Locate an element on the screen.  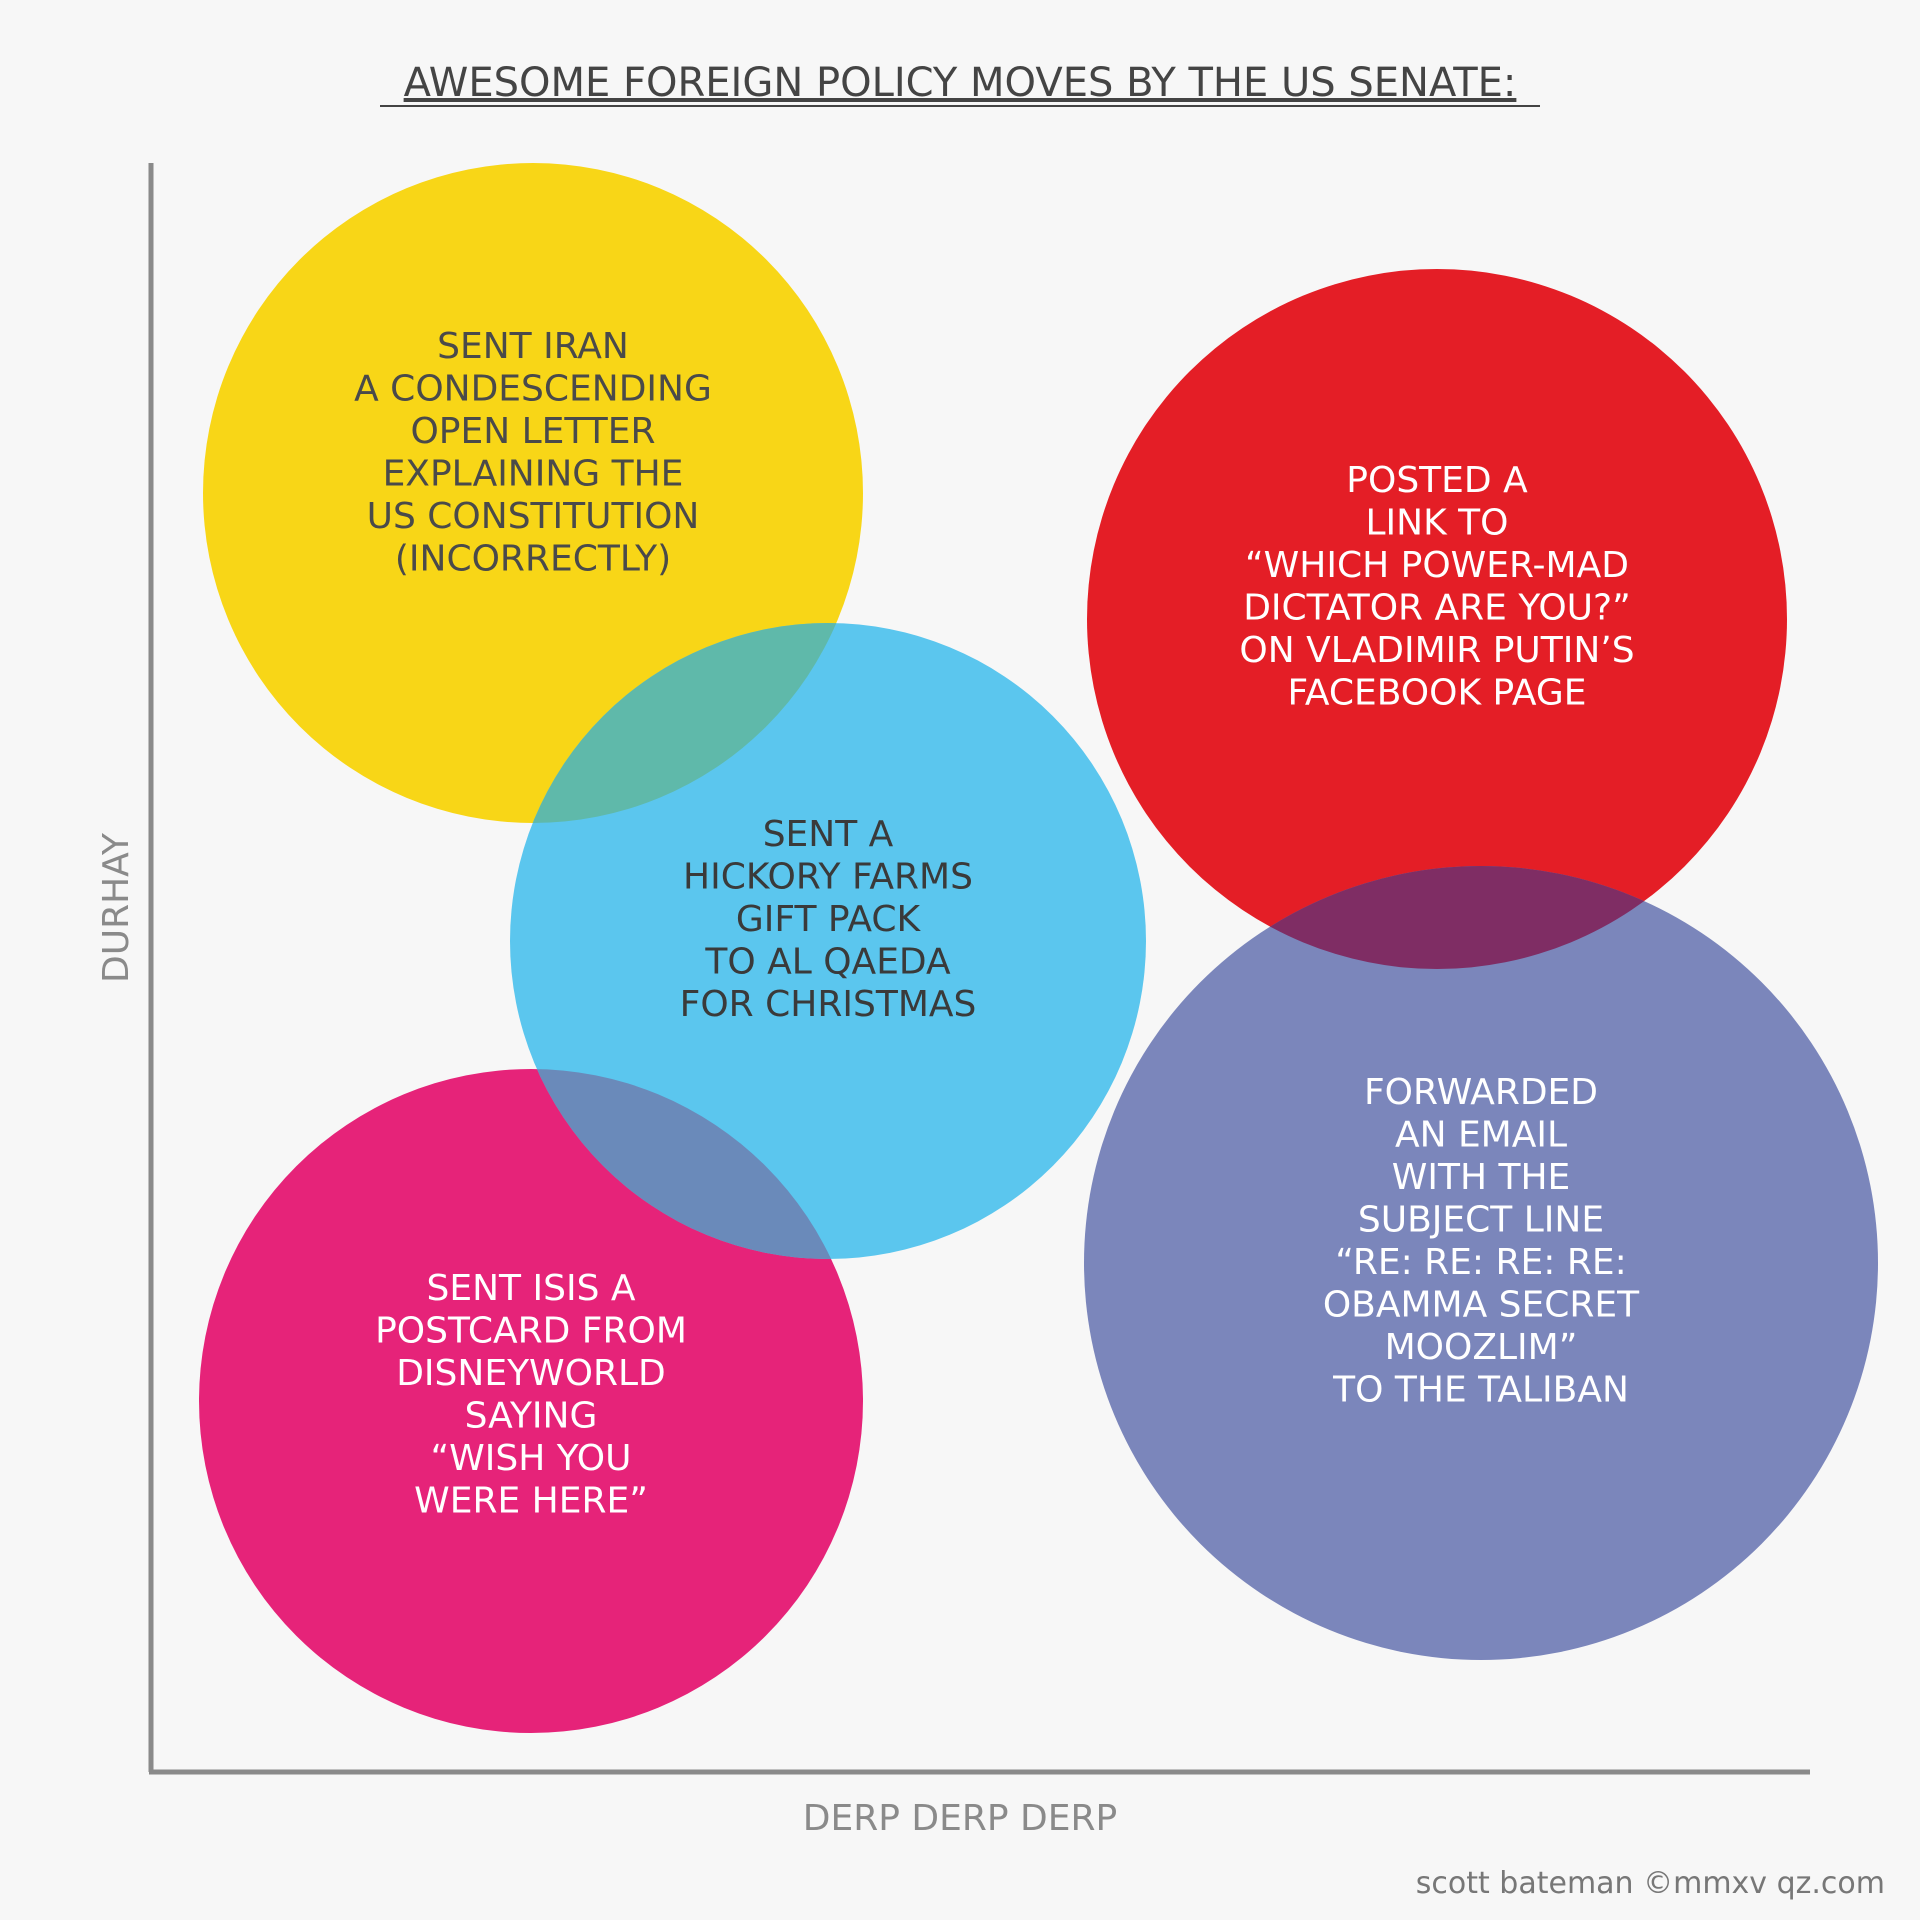
bubble-alqaeda-line: FOR CHRISTMAS is located at coordinates (828, 1004).